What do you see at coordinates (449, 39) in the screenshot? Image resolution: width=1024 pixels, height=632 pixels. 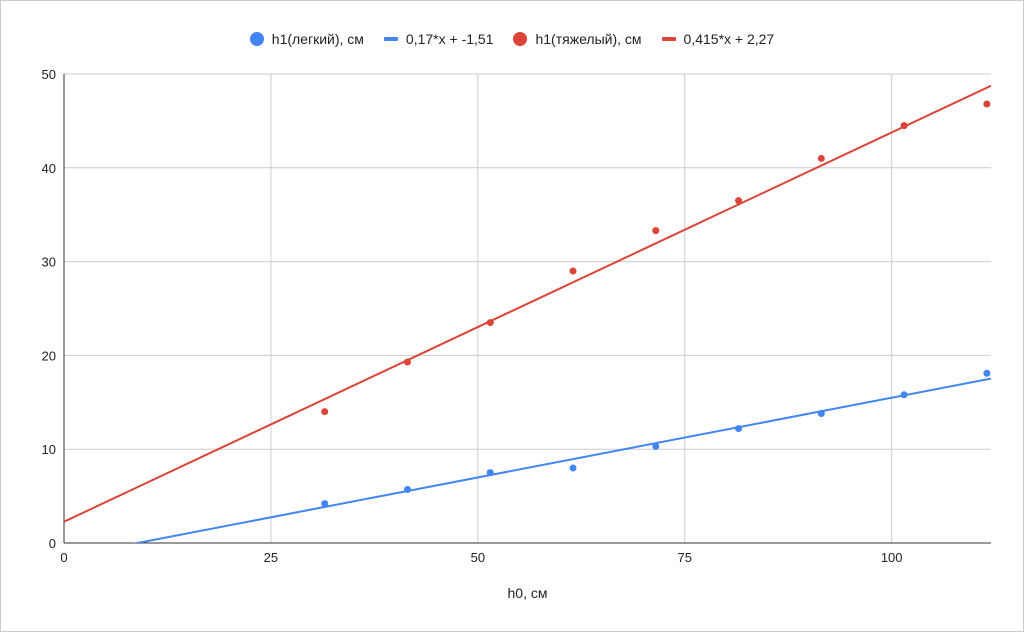 I see `legend-label-trendline-1: 0,17*x + -1,51` at bounding box center [449, 39].